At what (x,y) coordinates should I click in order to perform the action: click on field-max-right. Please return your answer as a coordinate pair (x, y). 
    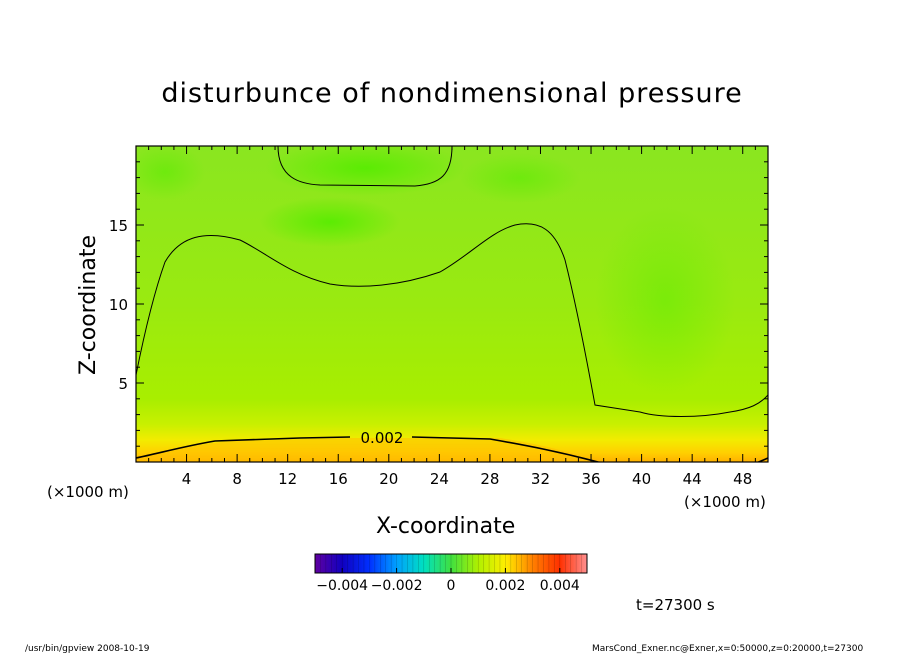
    Looking at the image, I should click on (665, 300).